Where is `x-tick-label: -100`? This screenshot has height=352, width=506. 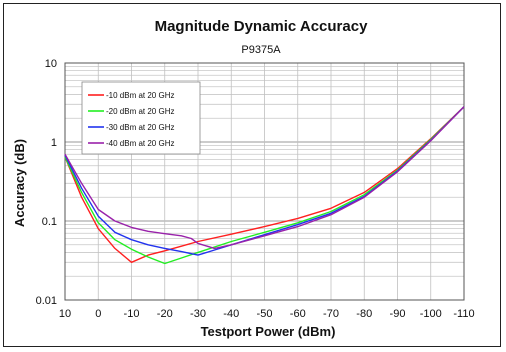
x-tick-label: -100 is located at coordinates (431, 314).